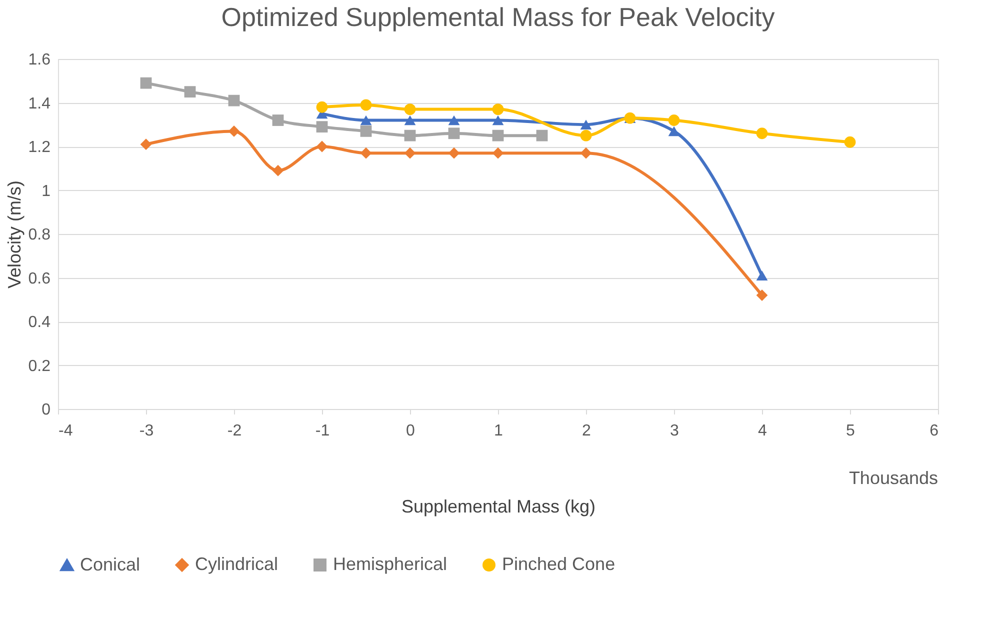 The image size is (985, 644). I want to click on x-tick-label: 2, so click(587, 431).